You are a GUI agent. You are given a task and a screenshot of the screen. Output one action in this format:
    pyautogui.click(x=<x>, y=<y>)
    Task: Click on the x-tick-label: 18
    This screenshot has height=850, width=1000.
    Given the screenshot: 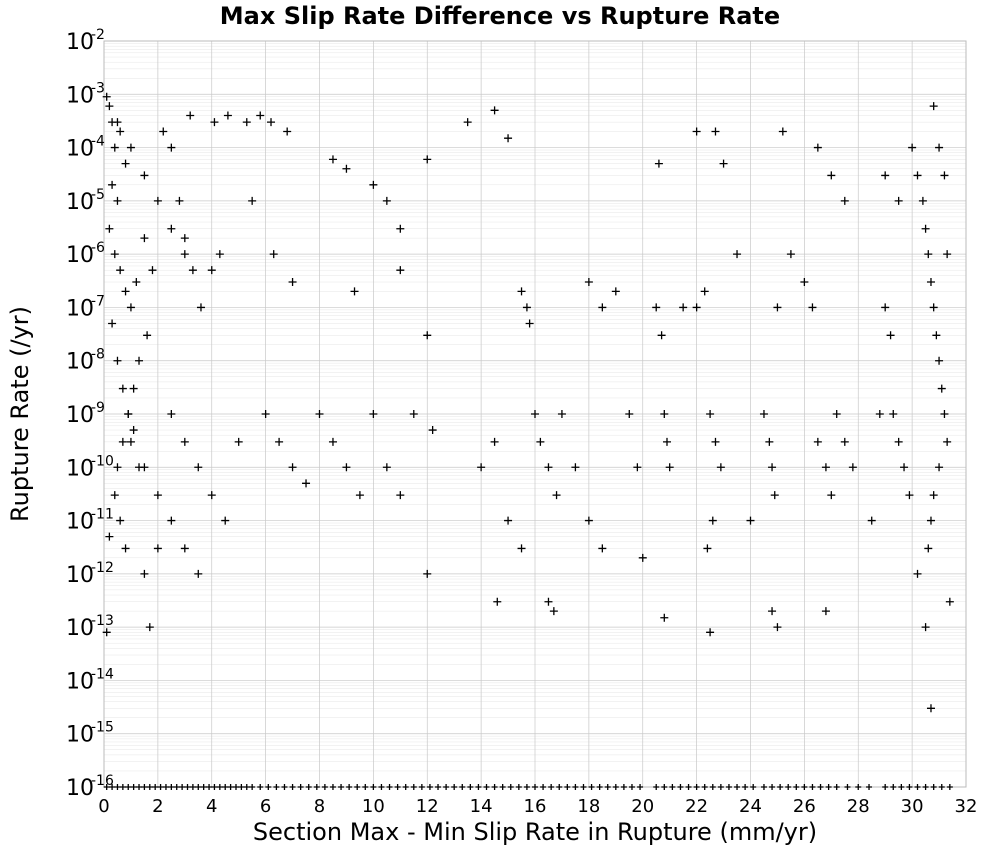 What is the action you would take?
    pyautogui.click(x=588, y=806)
    